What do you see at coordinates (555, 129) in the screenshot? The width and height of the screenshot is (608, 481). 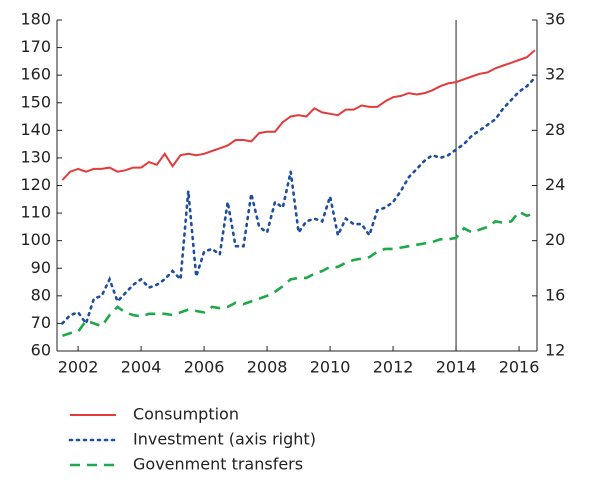 I see `y2-tick-label: 28` at bounding box center [555, 129].